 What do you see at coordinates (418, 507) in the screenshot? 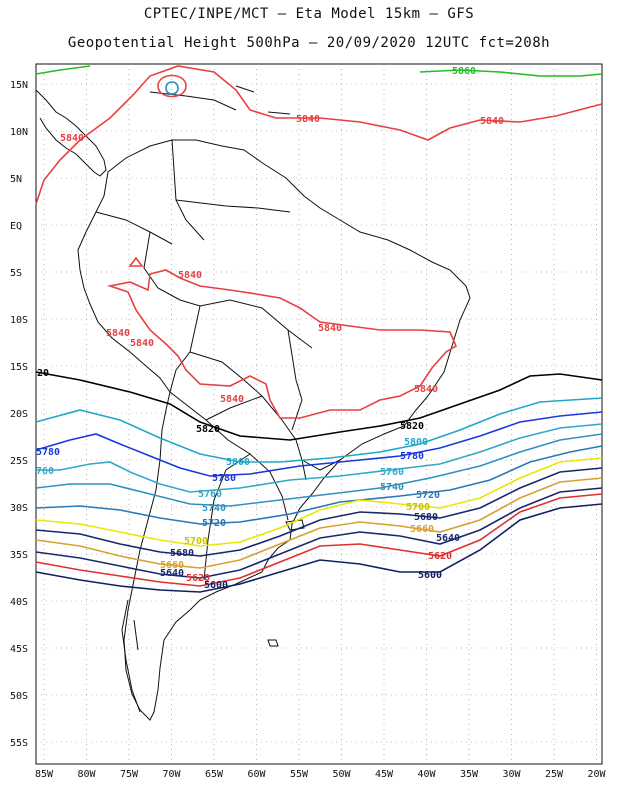
I see `label-5700-b: 5700` at bounding box center [418, 507].